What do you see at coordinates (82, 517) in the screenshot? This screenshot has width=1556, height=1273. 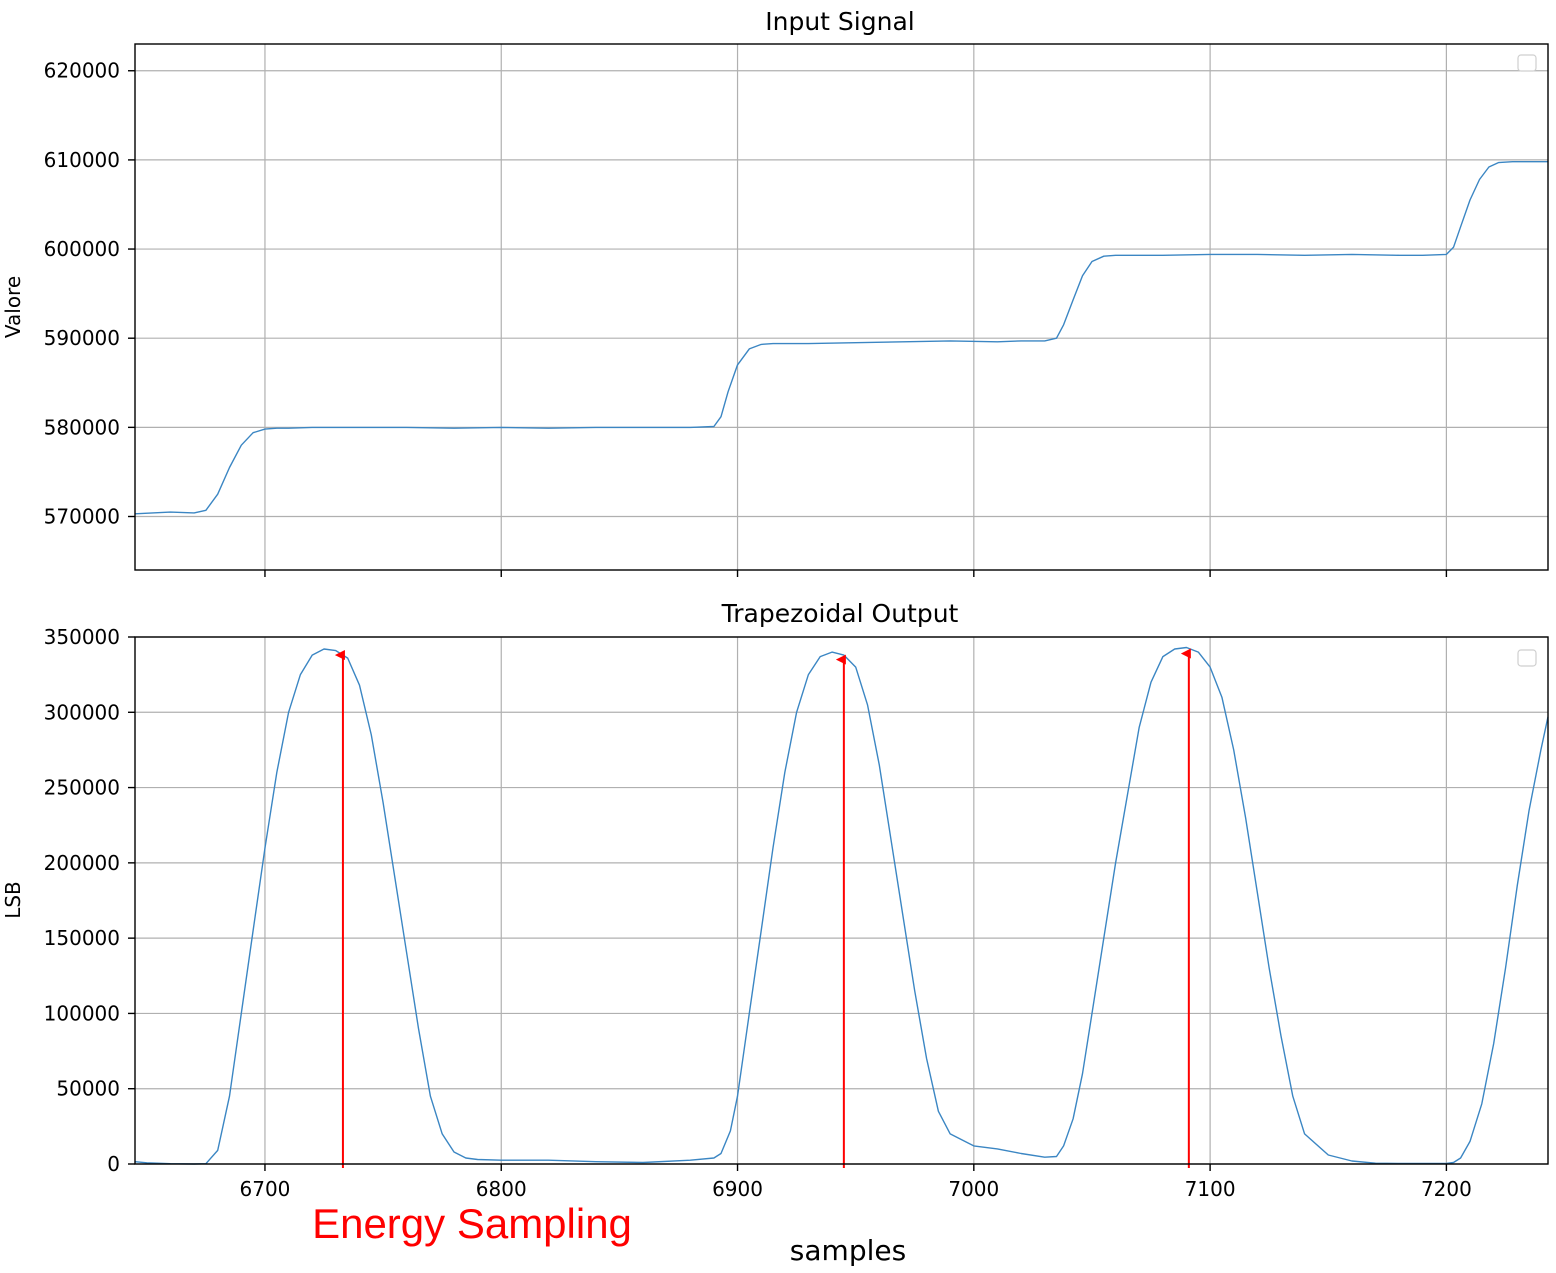 I see `input-signal-ytick-label: 570000` at bounding box center [82, 517].